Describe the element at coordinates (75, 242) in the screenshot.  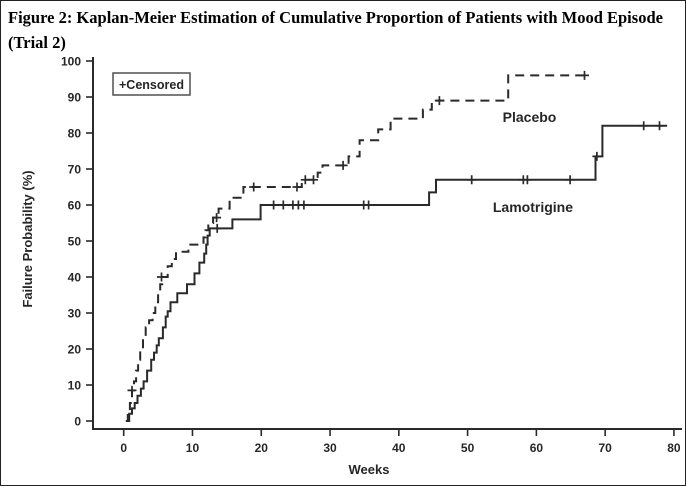
I see `y-tick-label: 50` at that location.